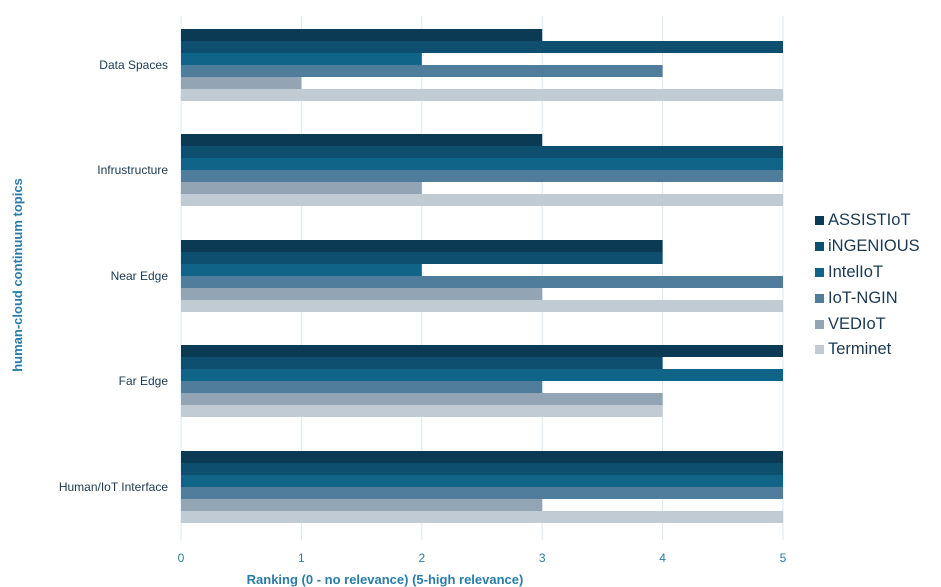 The image size is (941, 587). I want to click on legend-item: Terminet, so click(867, 350).